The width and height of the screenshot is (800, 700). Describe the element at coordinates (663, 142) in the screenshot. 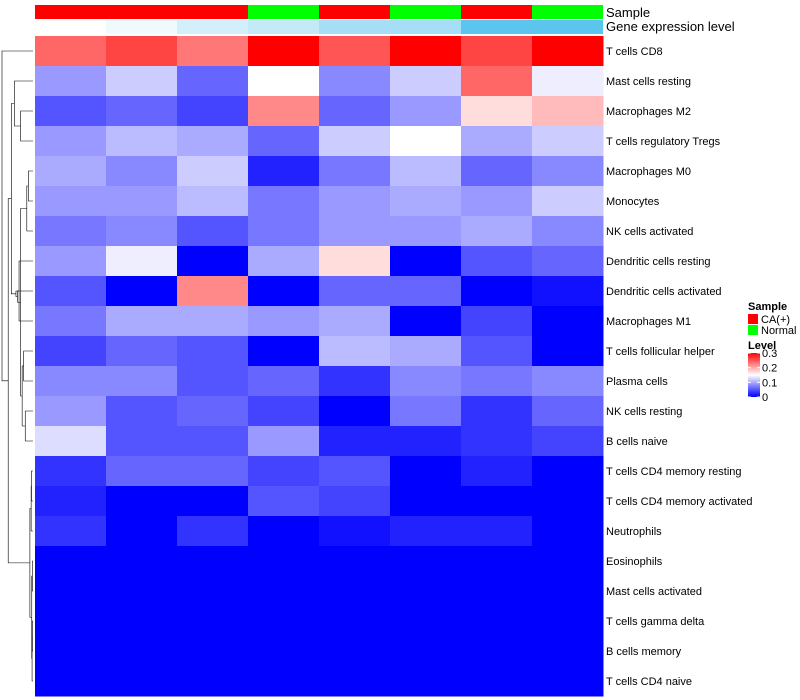

I see `row-label: T cells regulatory Tregs` at that location.